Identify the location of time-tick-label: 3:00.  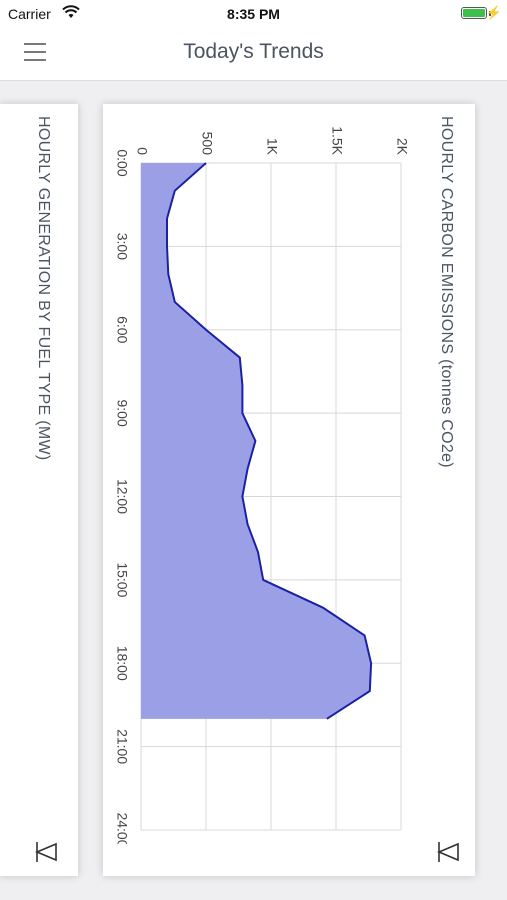
(122, 246).